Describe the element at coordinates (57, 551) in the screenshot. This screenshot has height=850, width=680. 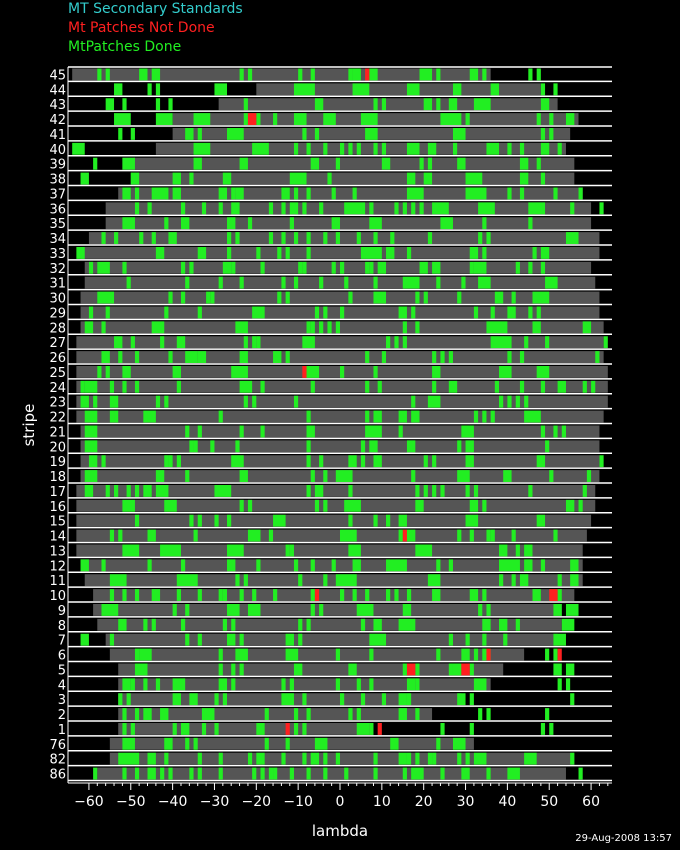
I see `y-tick-label-13: 13` at that location.